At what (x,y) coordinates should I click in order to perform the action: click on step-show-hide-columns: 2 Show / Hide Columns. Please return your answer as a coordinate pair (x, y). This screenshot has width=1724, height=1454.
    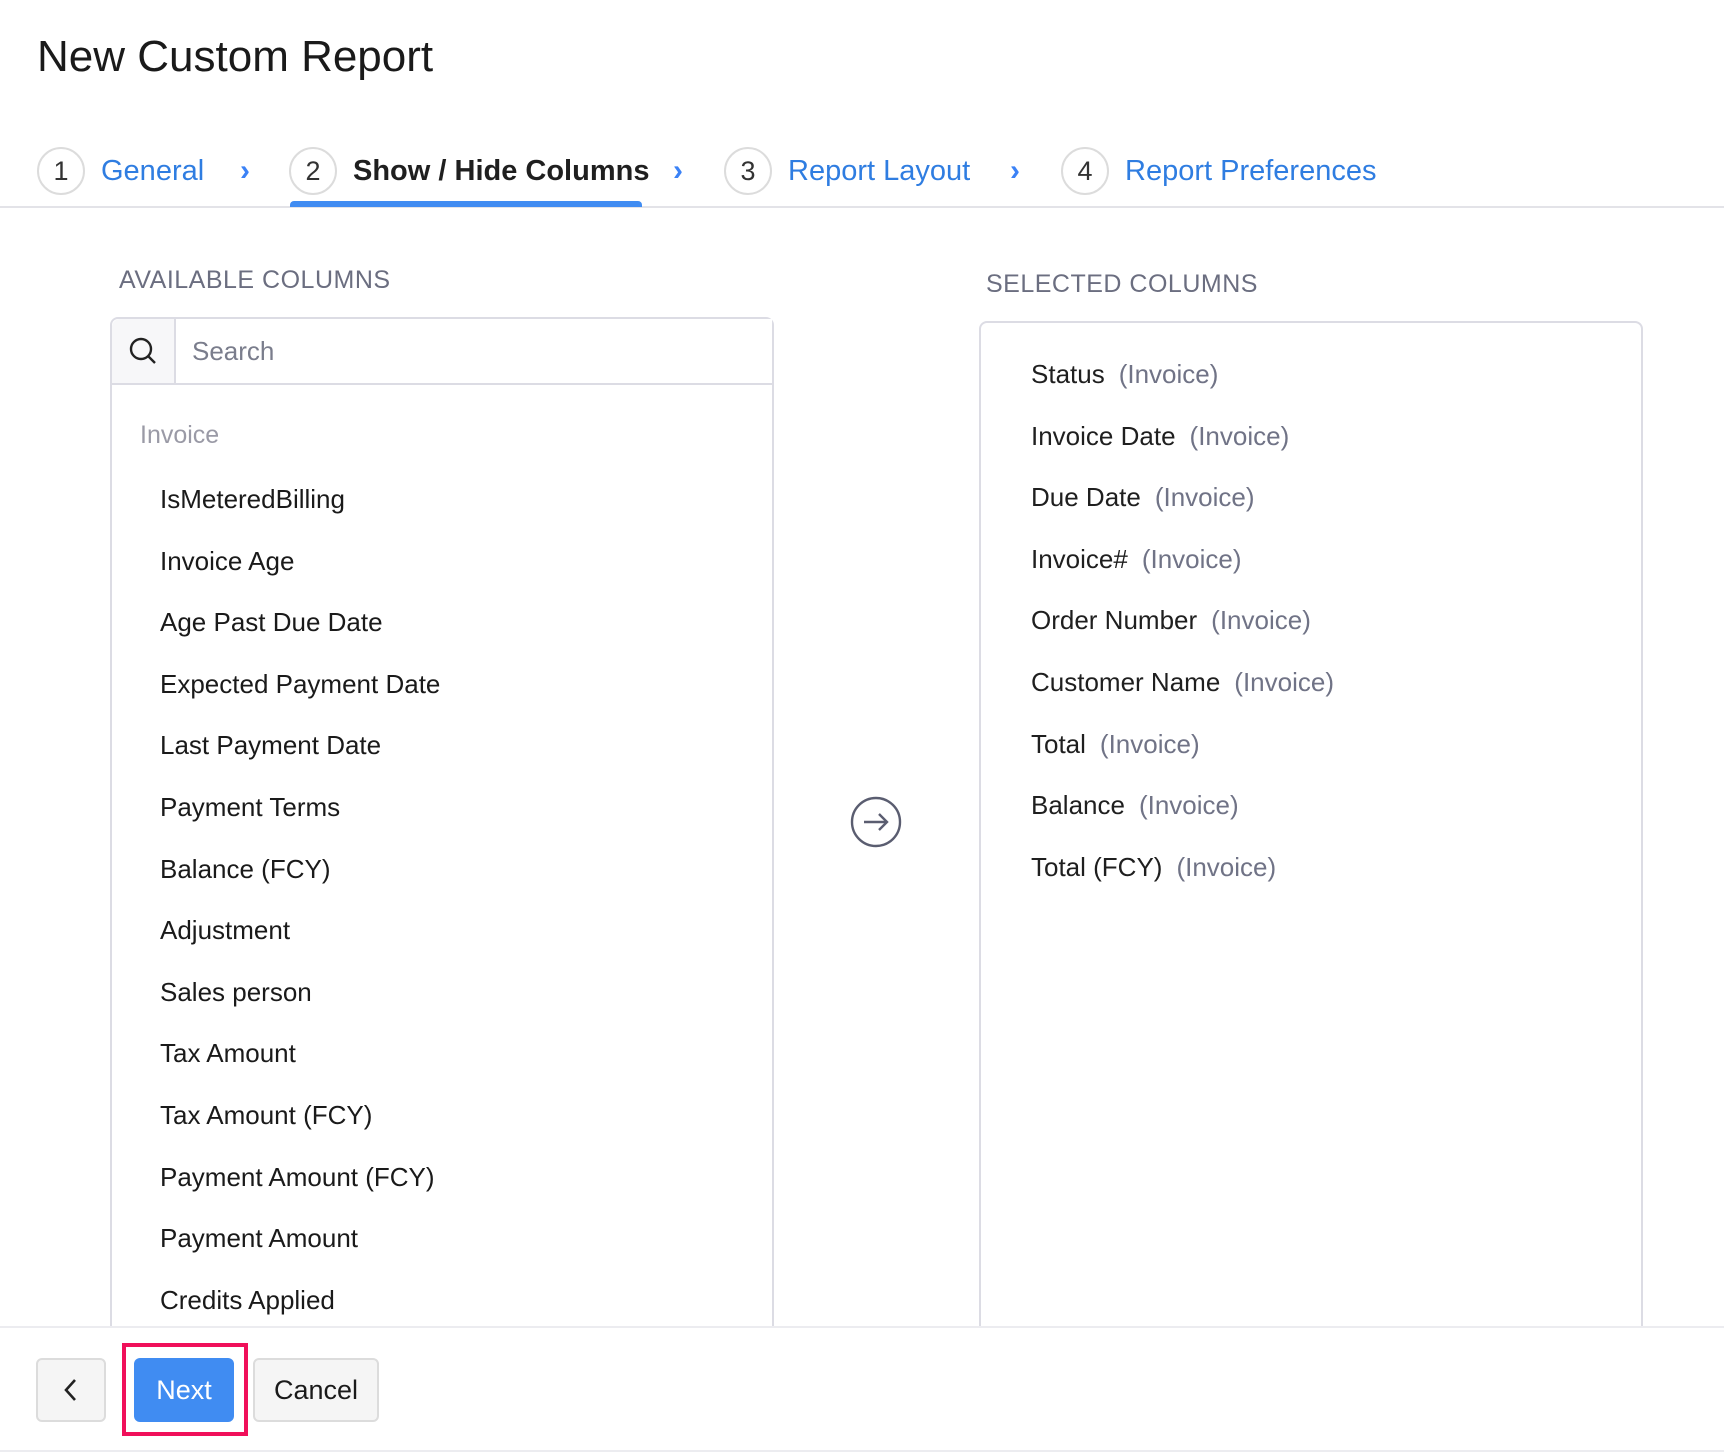
    Looking at the image, I should click on (469, 171).